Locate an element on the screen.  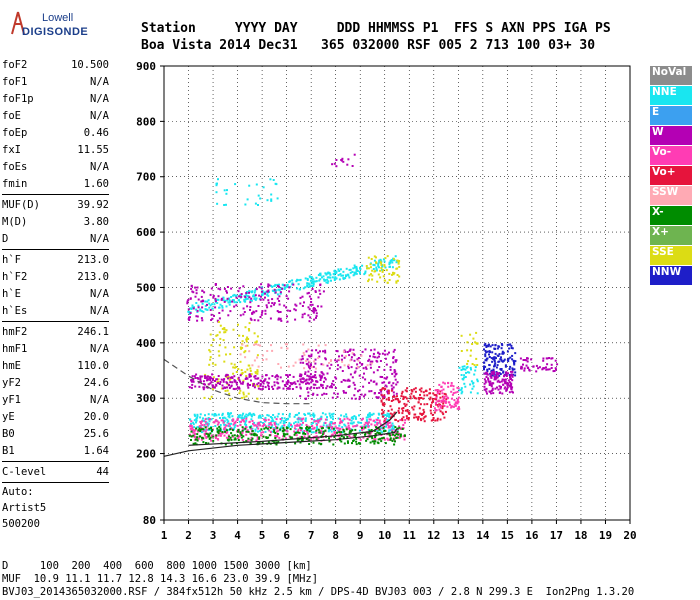
param-row: foE N/A is located at coordinates (55, 116).